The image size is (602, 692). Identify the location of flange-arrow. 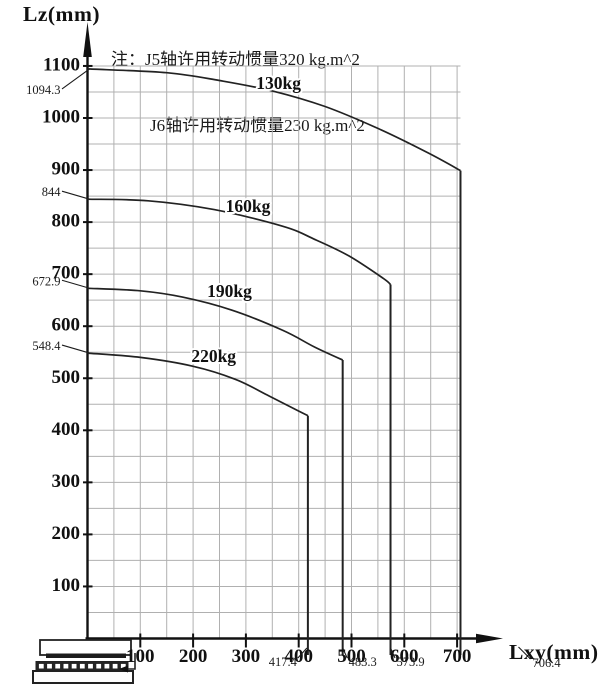
(123, 669).